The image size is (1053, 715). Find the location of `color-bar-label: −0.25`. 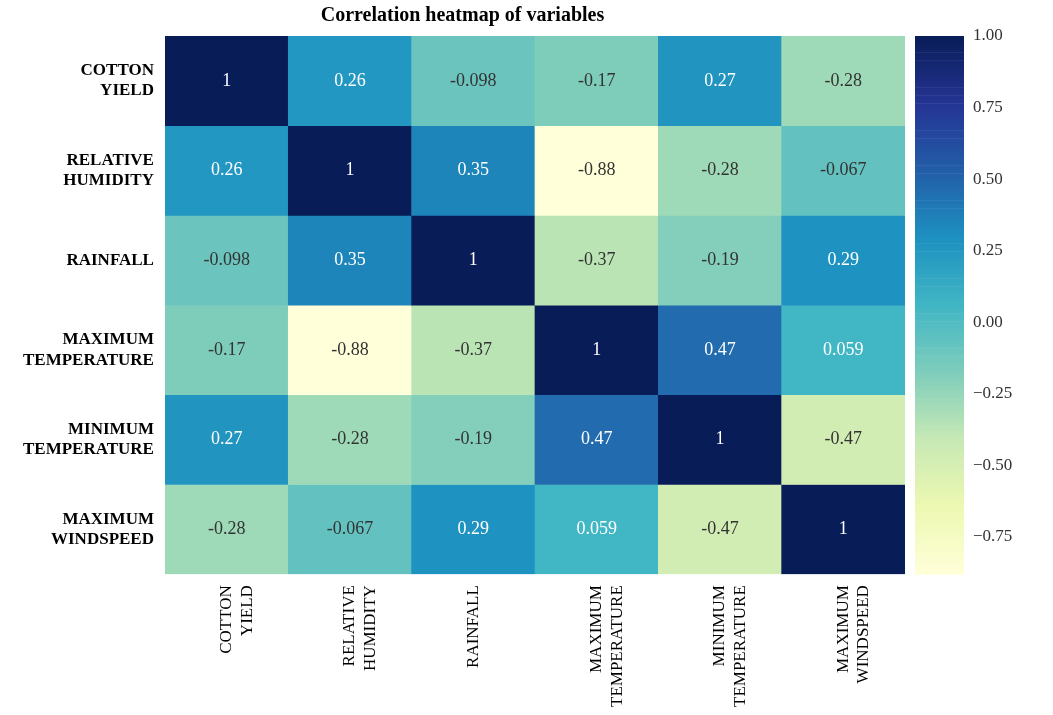

color-bar-label: −0.25 is located at coordinates (993, 393).